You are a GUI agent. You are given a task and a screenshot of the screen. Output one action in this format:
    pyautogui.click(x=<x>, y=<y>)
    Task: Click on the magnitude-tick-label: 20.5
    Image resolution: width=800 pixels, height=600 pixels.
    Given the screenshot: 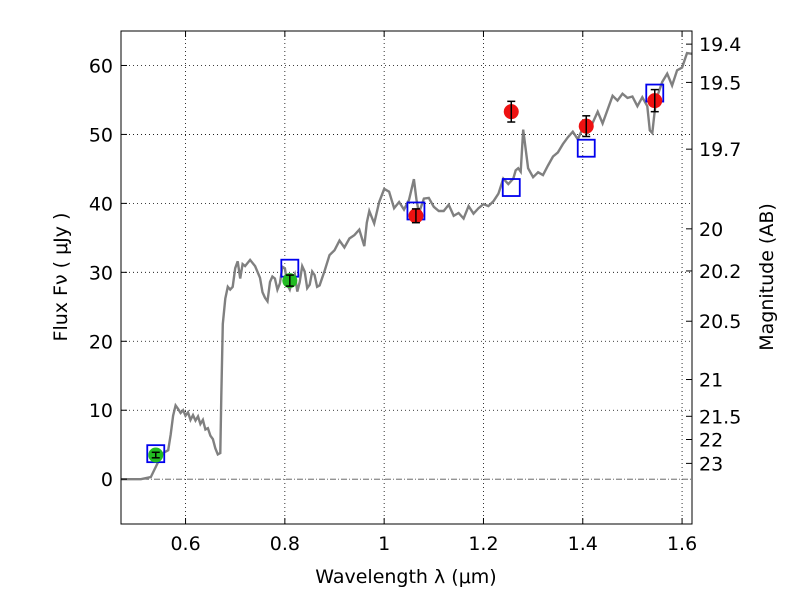 What is the action you would take?
    pyautogui.click(x=720, y=322)
    